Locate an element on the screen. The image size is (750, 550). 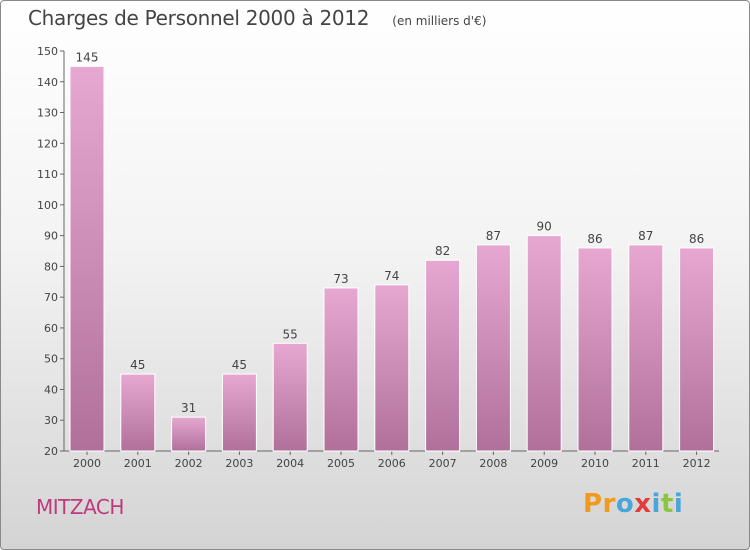
x-tick-label: 2002 is located at coordinates (189, 463).